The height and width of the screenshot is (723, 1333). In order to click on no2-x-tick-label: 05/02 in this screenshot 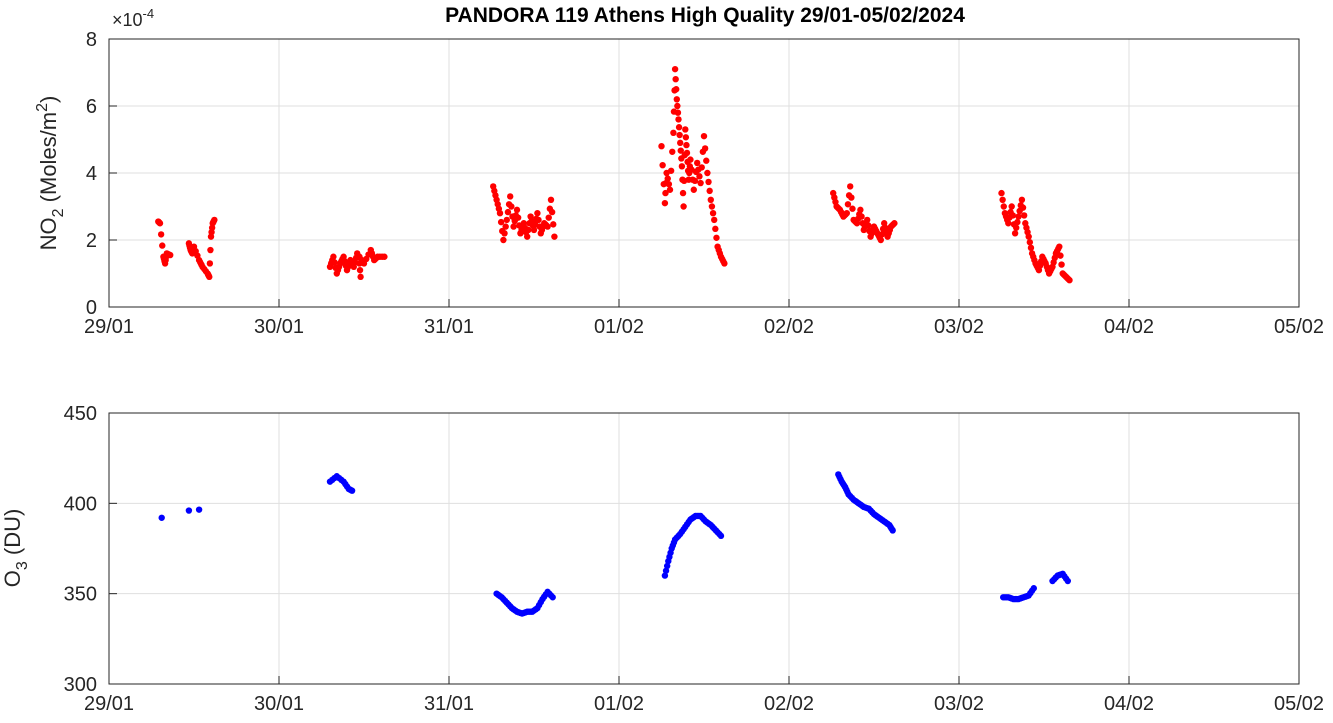, I will do `click(1299, 327)`.